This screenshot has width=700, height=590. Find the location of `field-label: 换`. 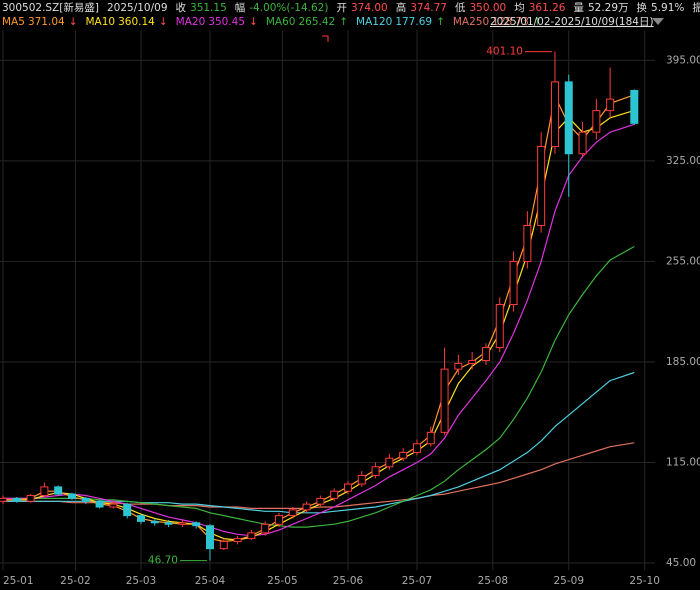

field-label: 换 is located at coordinates (642, 7).